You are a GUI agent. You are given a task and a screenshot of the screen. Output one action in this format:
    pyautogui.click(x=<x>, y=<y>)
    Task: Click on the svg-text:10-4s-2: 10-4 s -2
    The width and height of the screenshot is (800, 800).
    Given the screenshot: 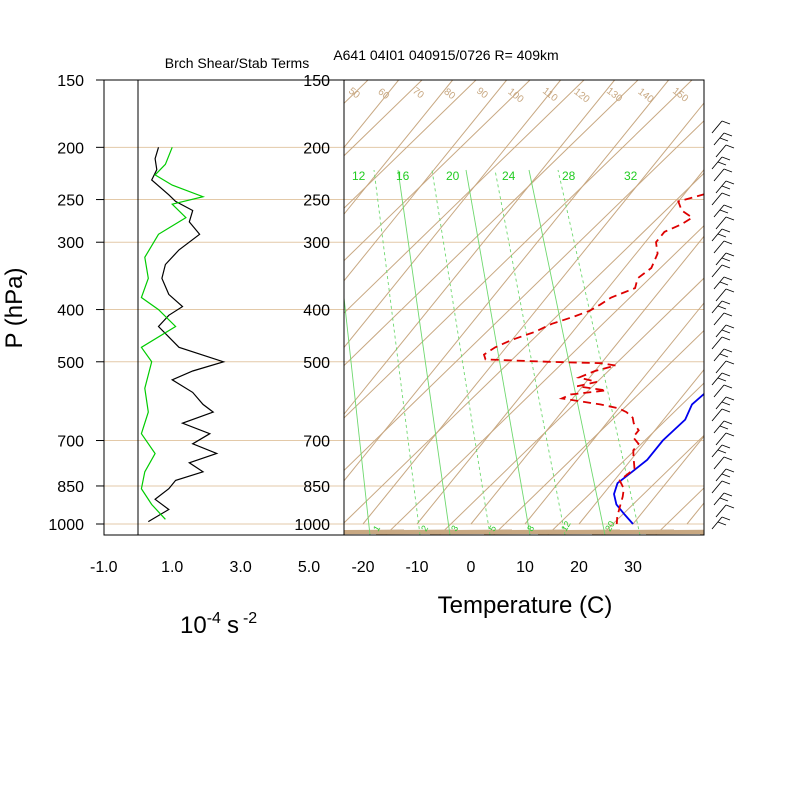 What is the action you would take?
    pyautogui.click(x=218, y=624)
    